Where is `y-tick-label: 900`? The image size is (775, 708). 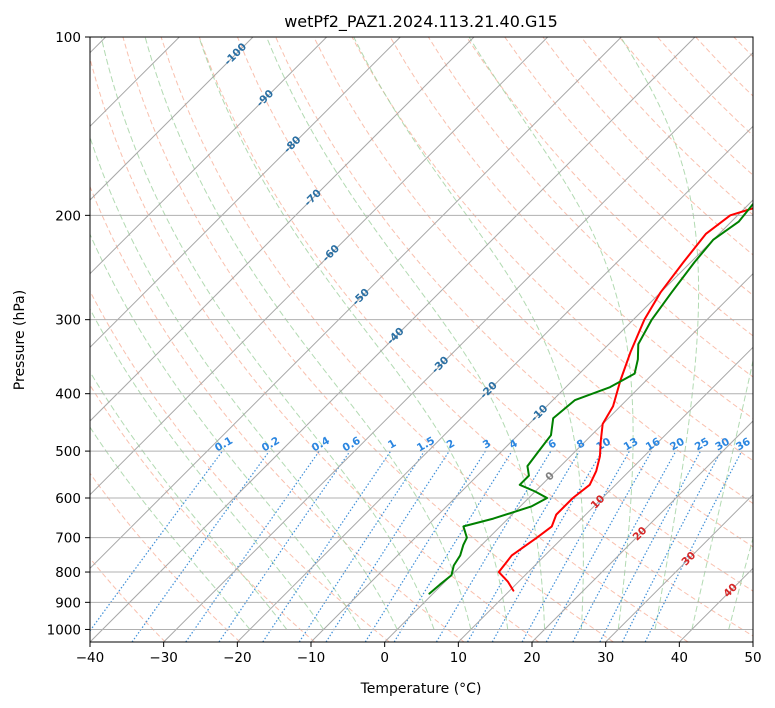 y-tick-label: 900 is located at coordinates (68, 603).